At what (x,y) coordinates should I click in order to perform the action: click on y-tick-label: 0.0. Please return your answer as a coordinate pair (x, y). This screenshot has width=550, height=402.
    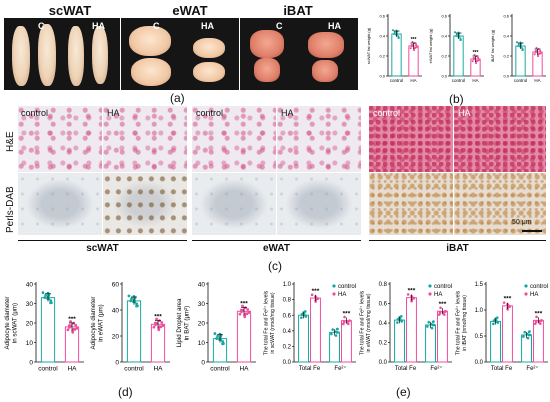
    Looking at the image, I should click on (479, 363).